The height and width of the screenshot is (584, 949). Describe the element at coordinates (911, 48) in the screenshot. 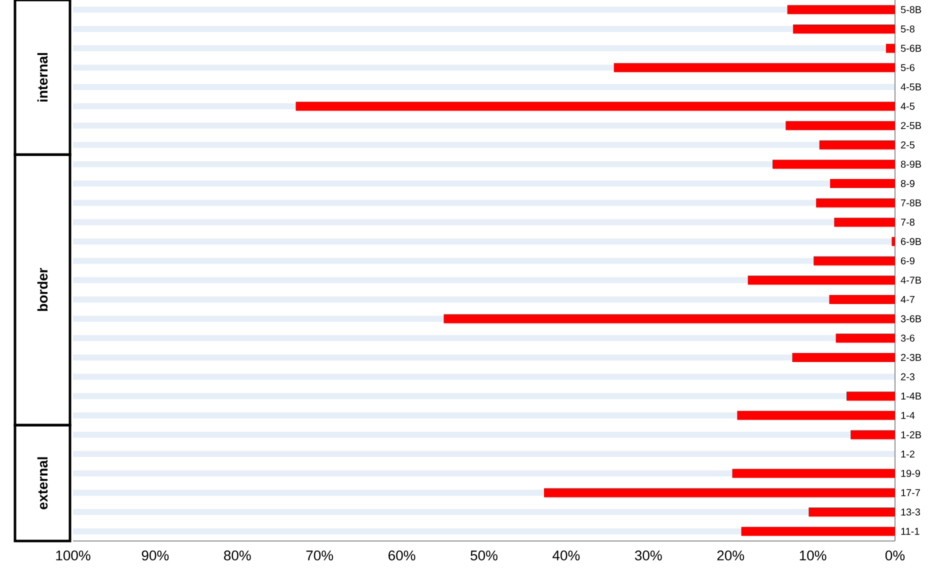

I see `y-tick-label: 5-6B` at that location.